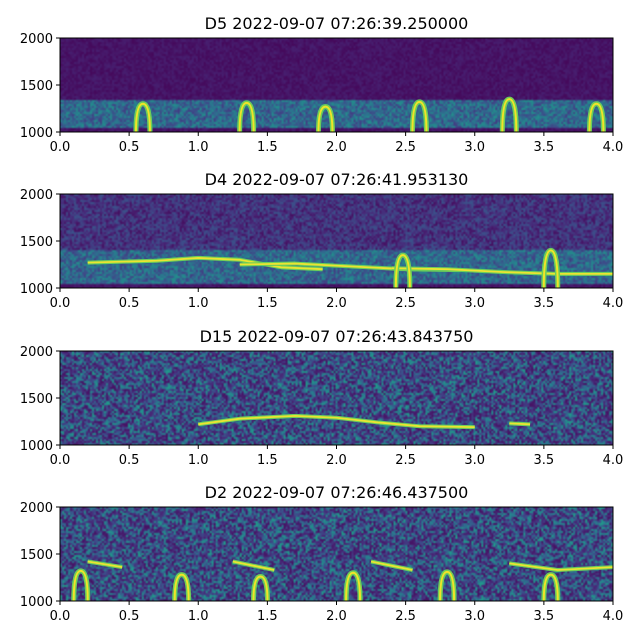 The width and height of the screenshot is (640, 640). I want to click on panel-title: D5 2022-09-07 07:26:39.250000, so click(337, 23).